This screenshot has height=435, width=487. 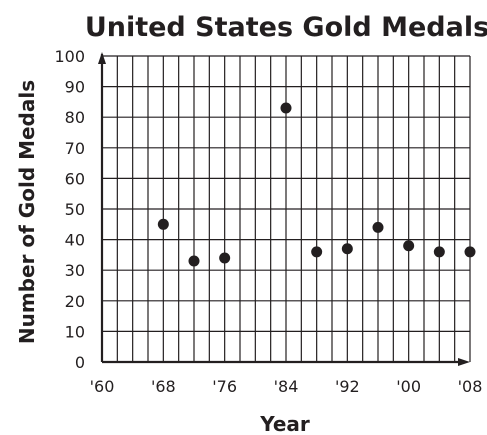 What do you see at coordinates (69, 56) in the screenshot?
I see `y-tick-label: 100` at bounding box center [69, 56].